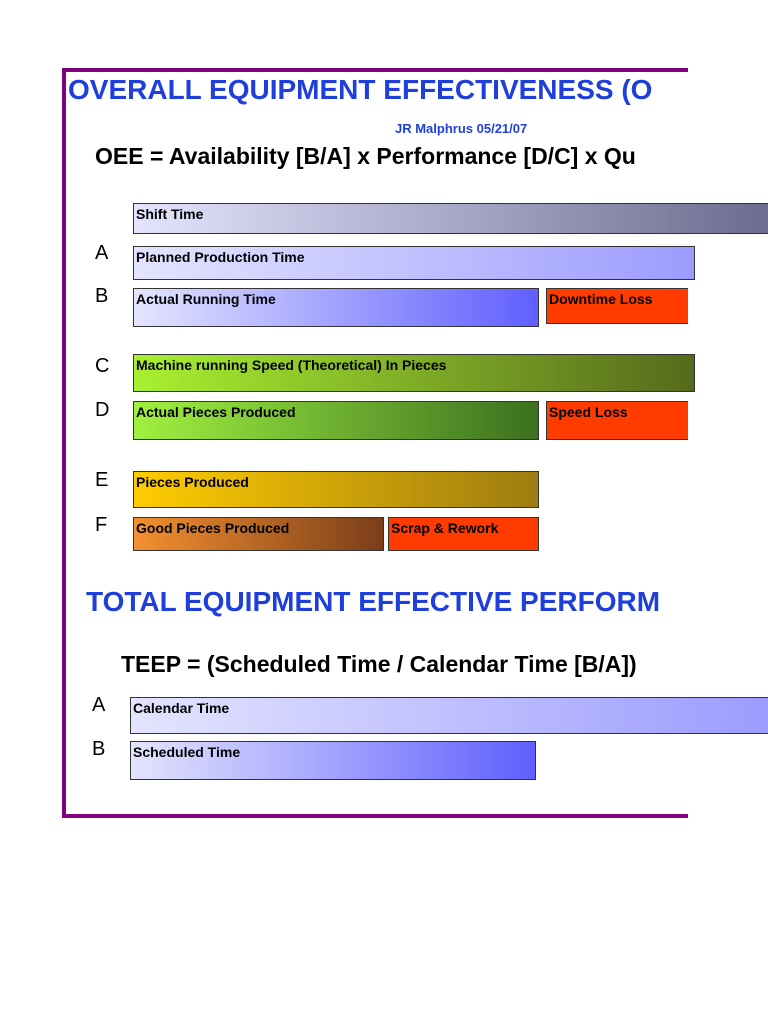 The width and height of the screenshot is (768, 1024). I want to click on bar: Scrap & Rework, so click(463, 534).